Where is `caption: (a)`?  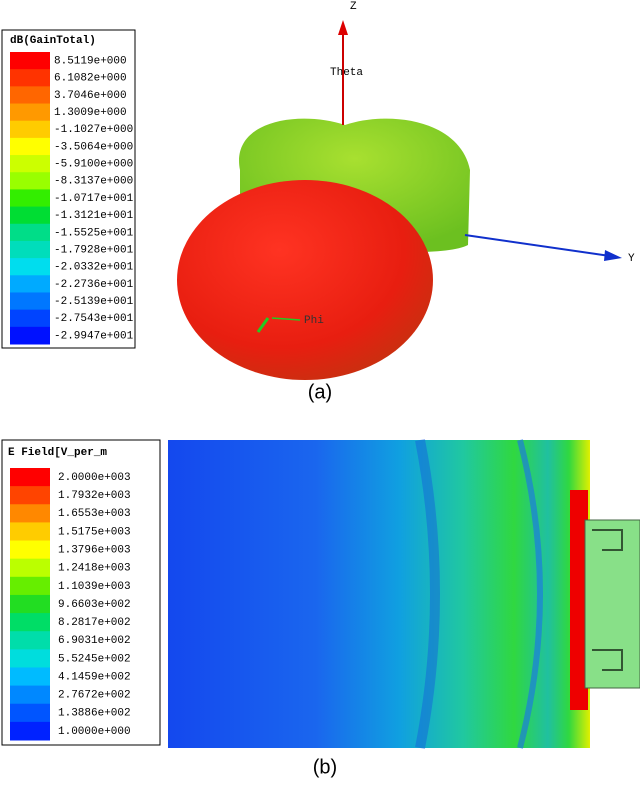 caption: (a) is located at coordinates (320, 392).